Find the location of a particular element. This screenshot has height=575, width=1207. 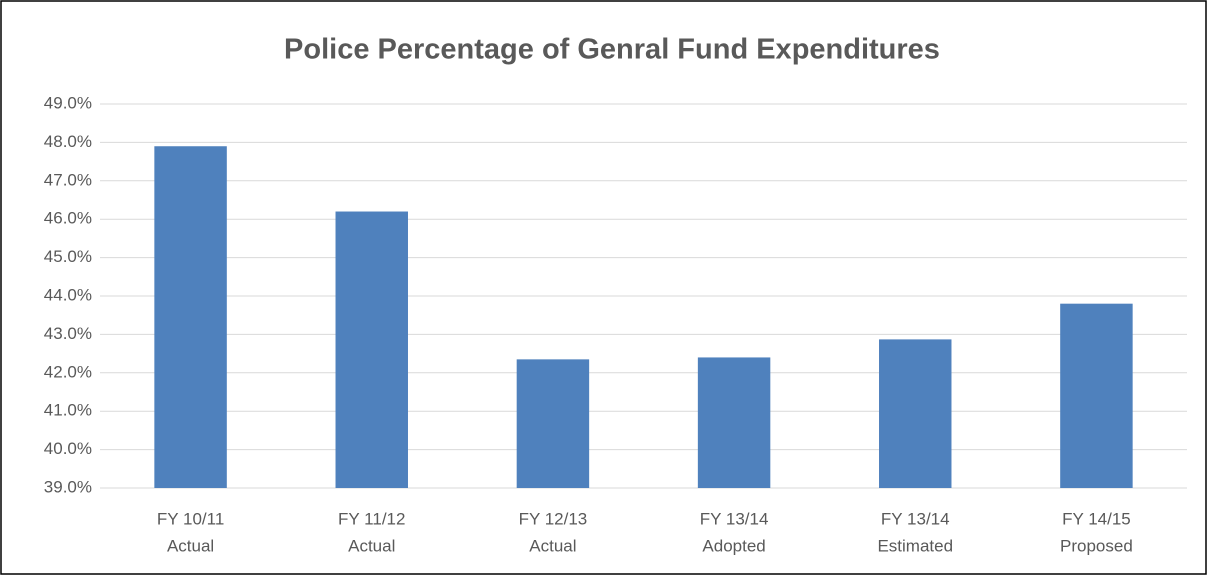

y-tick-label: 43.0% is located at coordinates (68, 333).